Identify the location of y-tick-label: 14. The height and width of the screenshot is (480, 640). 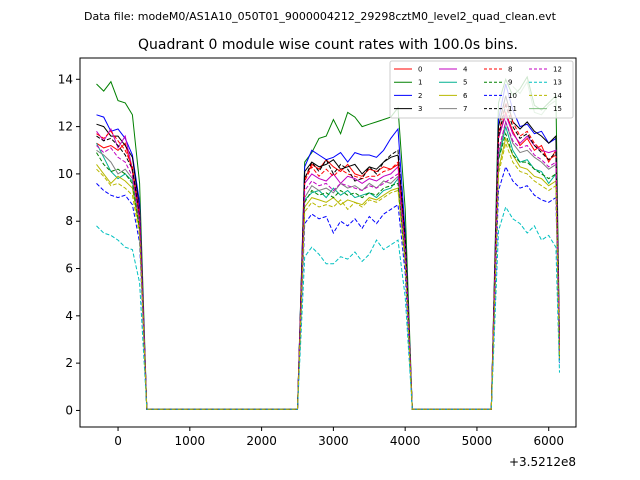
(65, 79).